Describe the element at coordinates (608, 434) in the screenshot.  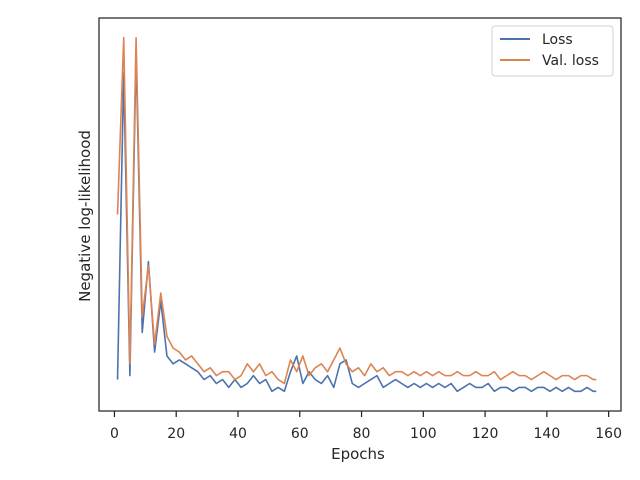
I see `x-tick-label: 160` at that location.